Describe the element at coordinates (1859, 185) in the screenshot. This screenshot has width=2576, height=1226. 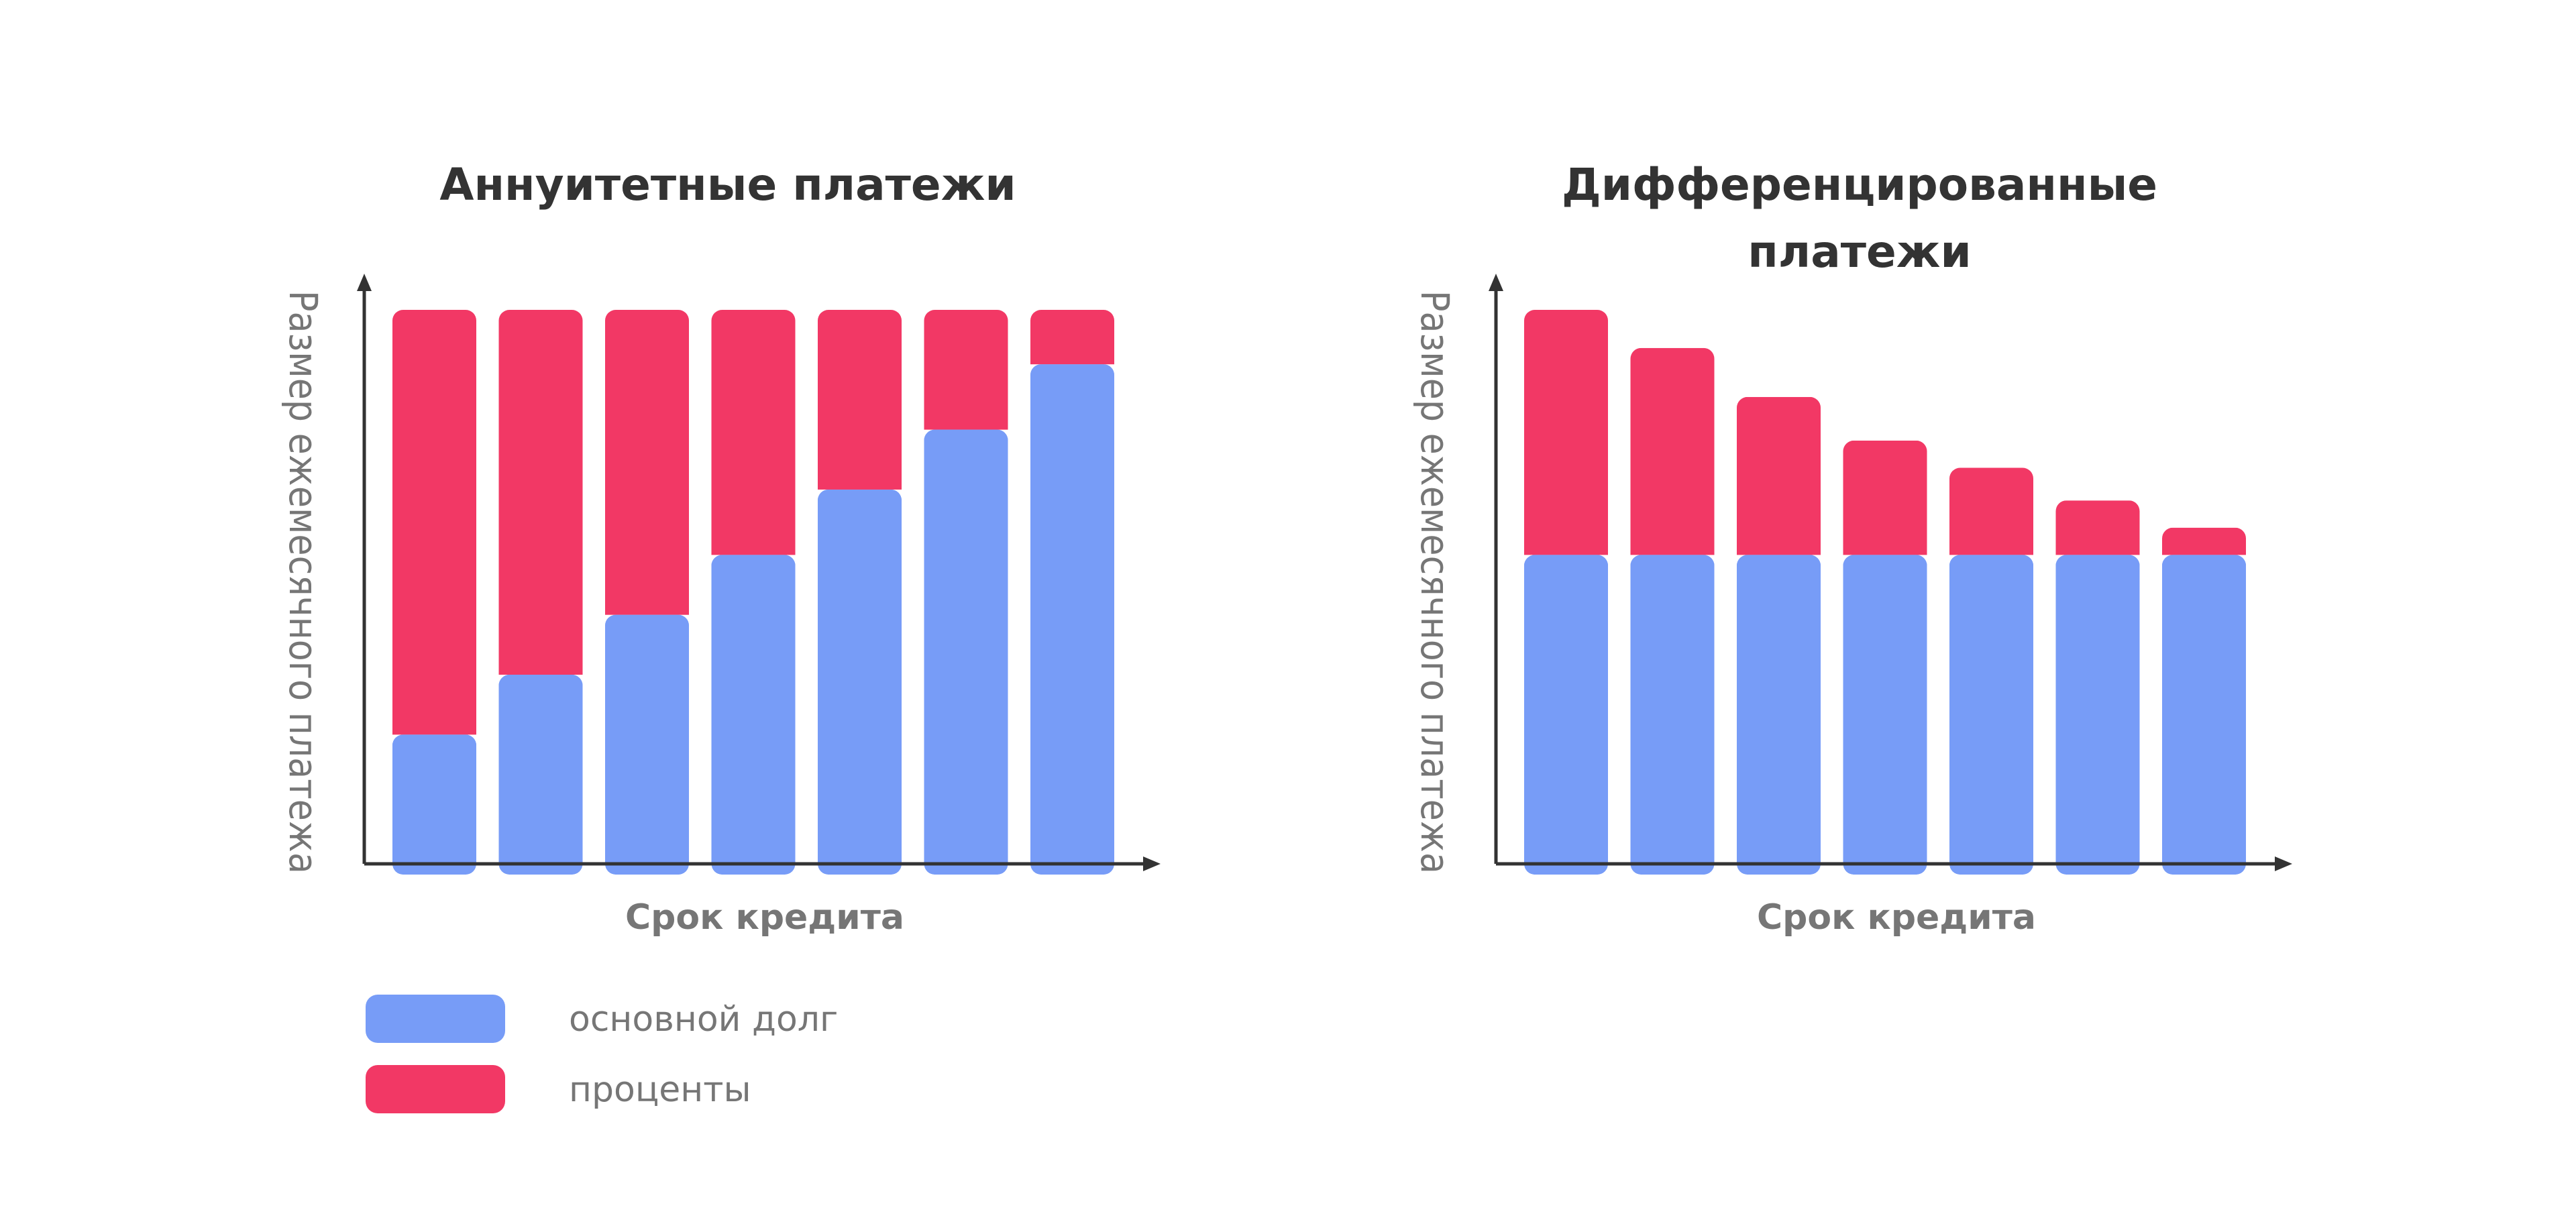
I see `chart-title-line-1: Дифференцированные` at that location.